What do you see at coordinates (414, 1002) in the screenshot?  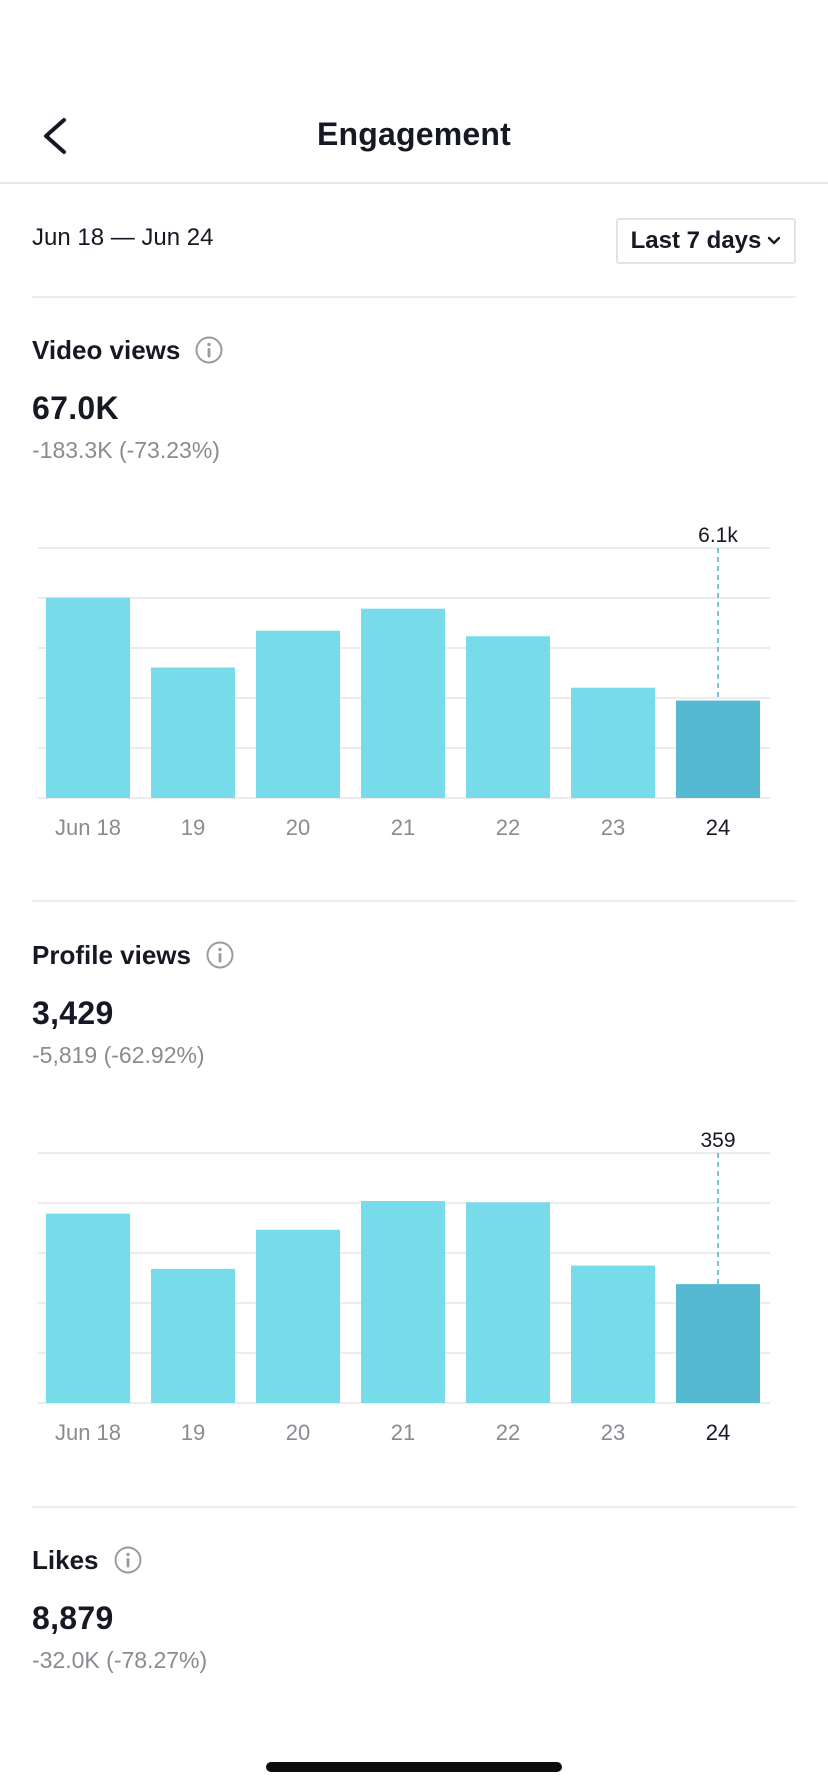 I see `metric-profile-views: Profile views 3,429 -5,819 (-62.92%)` at bounding box center [414, 1002].